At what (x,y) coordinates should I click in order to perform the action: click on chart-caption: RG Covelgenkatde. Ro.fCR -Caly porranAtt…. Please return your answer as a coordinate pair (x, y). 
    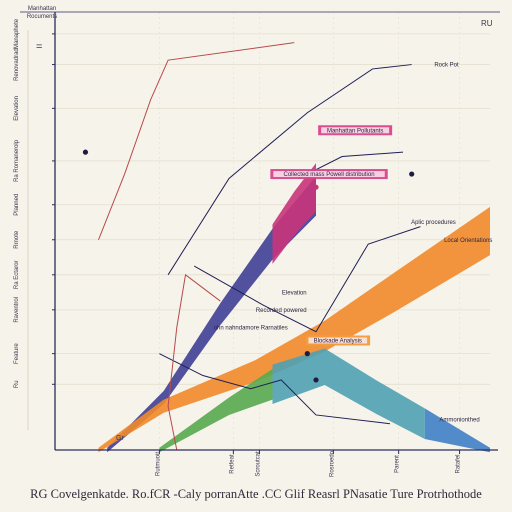
    Looking at the image, I should click on (256, 494).